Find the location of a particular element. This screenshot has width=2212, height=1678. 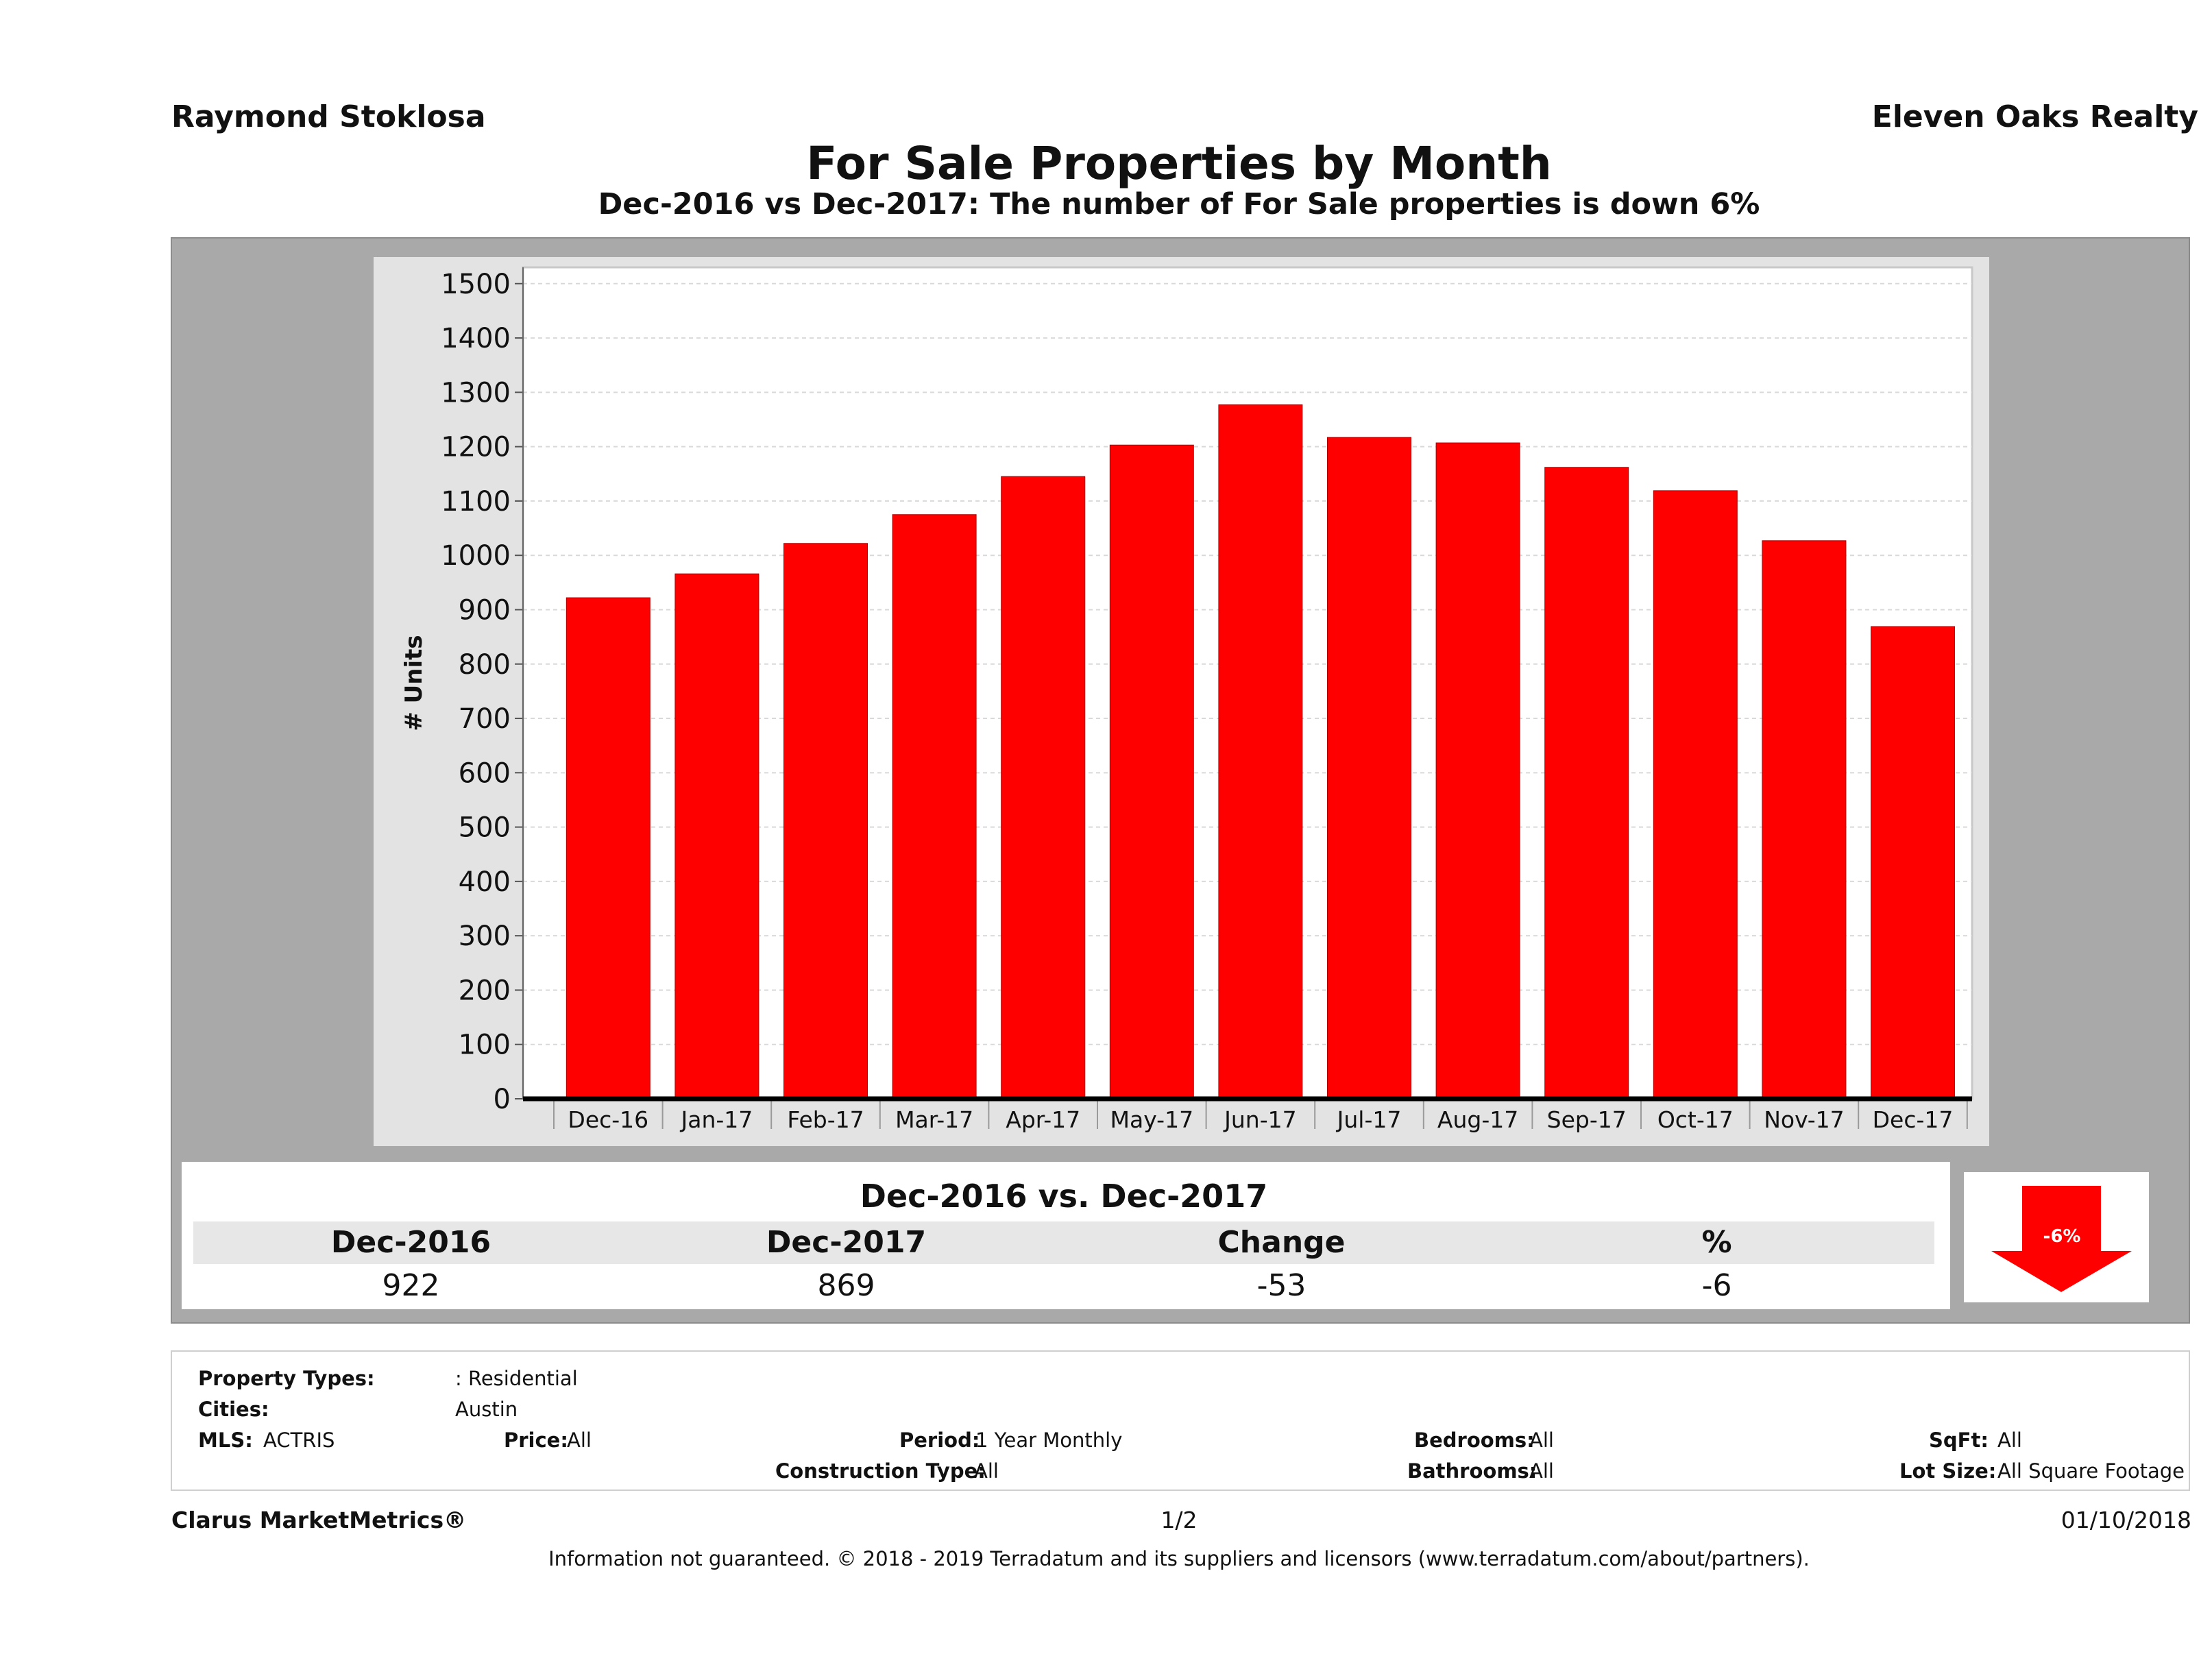

header-dec-2017: Dec-2017 is located at coordinates (846, 1242).